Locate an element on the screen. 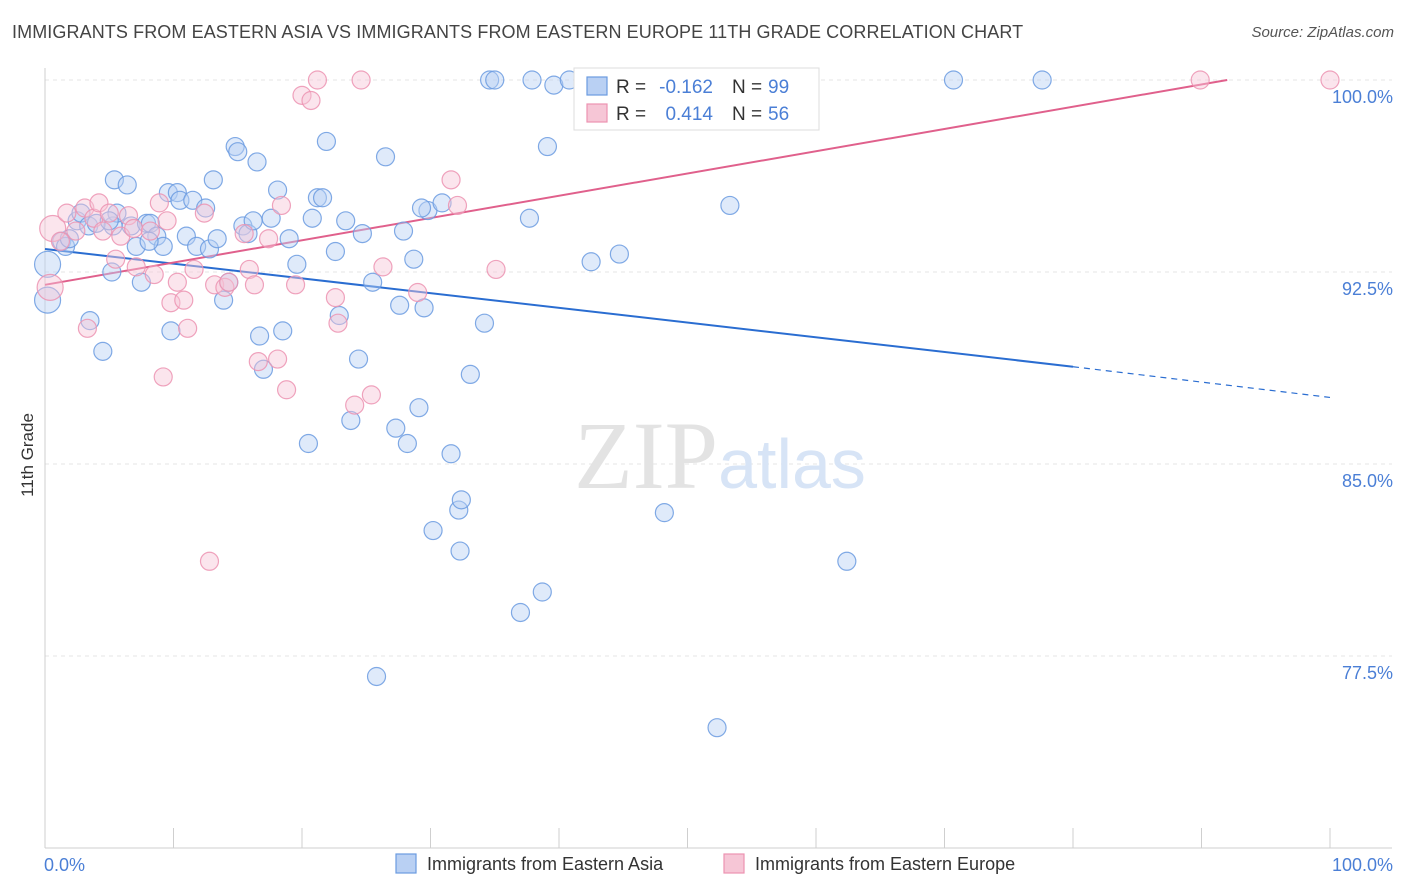 The height and width of the screenshot is (892, 1406). y-tick-label: 92.5% is located at coordinates (1367, 289).